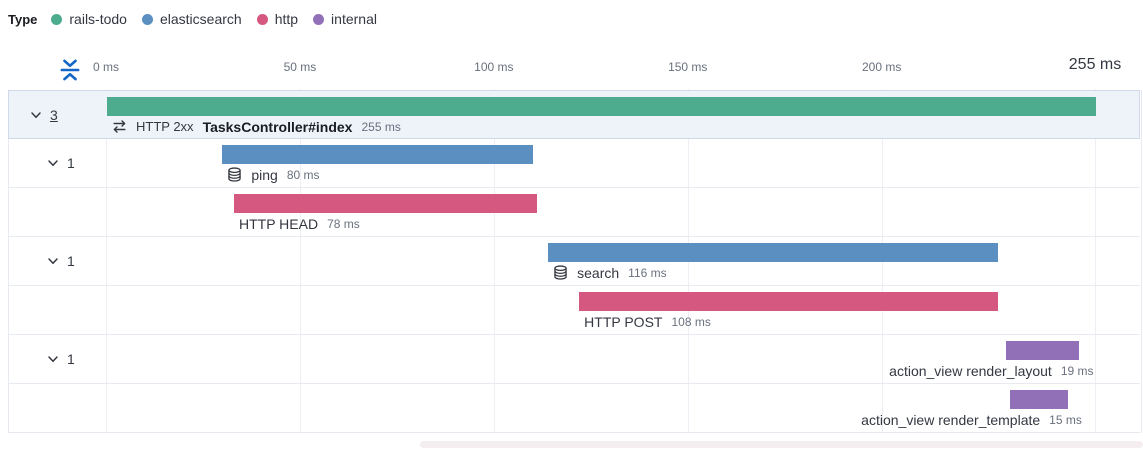  Describe the element at coordinates (494, 67) in the screenshot. I see `axis-tick: 100 ms` at that location.